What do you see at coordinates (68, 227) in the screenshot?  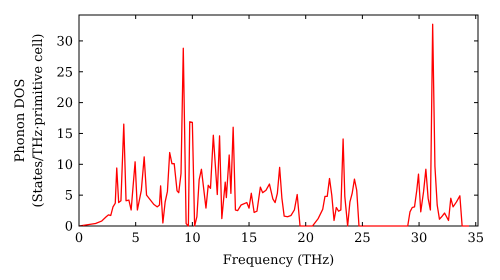 I see `y-tick-label: 0` at bounding box center [68, 227].